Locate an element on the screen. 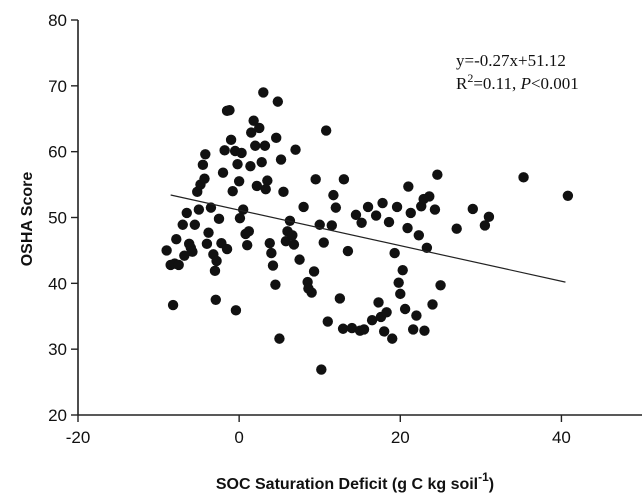 This screenshot has width=642, height=497. y-tick-label: 70 is located at coordinates (57, 86).